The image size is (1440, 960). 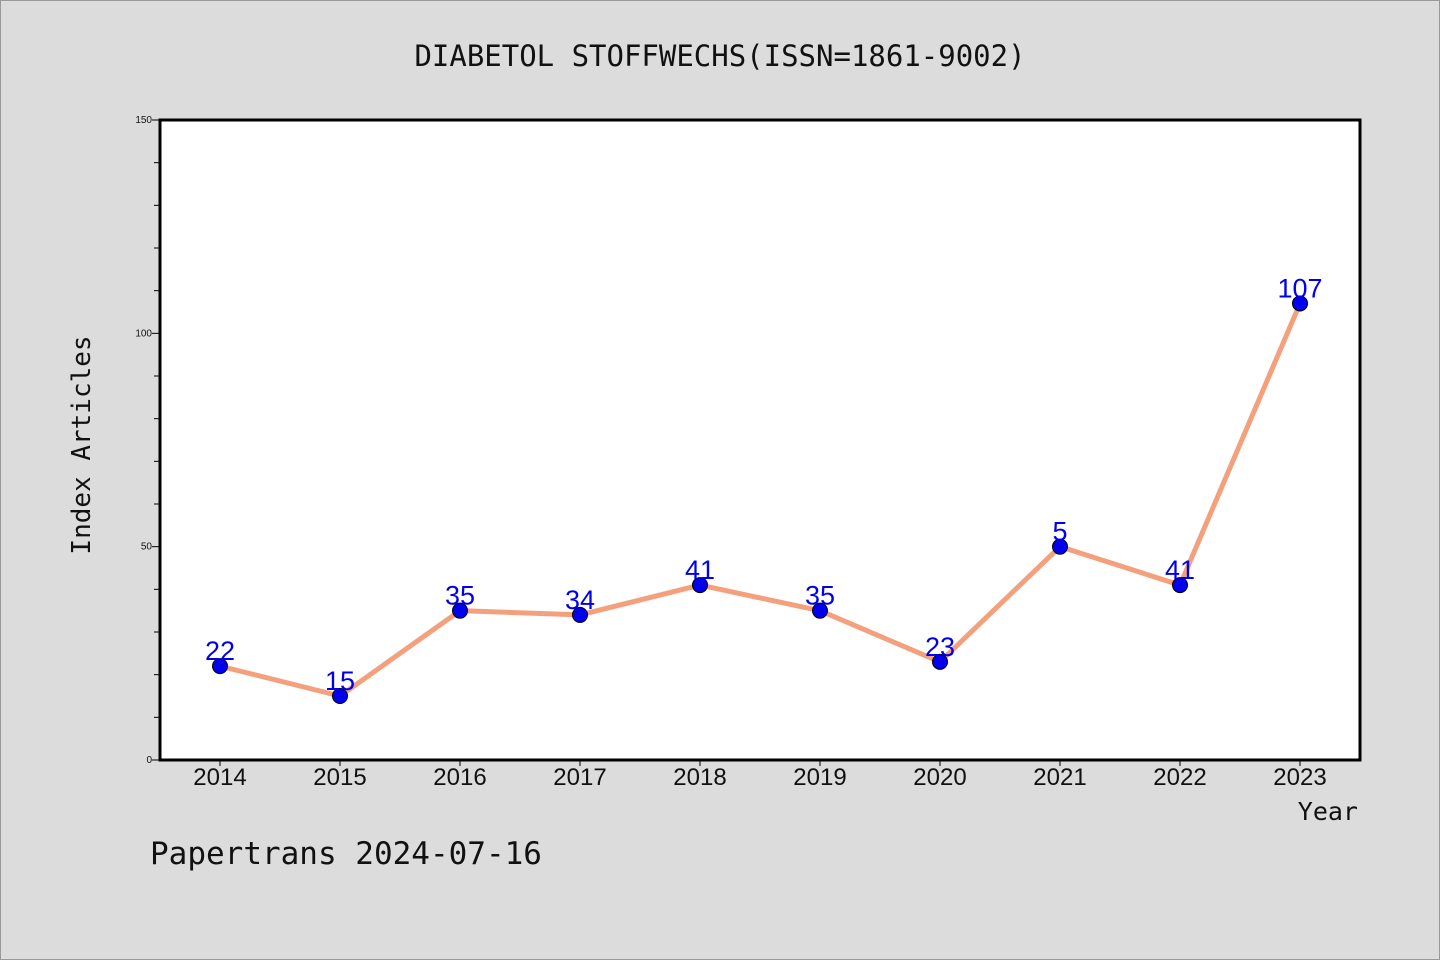 I want to click on x-tick-label: 2022, so click(x=1179, y=777).